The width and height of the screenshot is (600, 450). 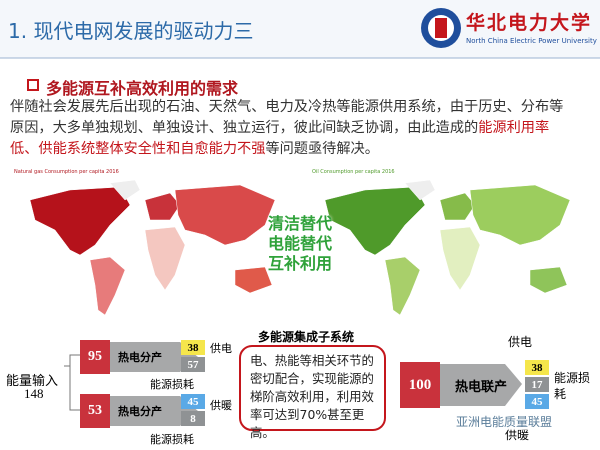 I want to click on loss-box: 57, so click(x=193, y=364).